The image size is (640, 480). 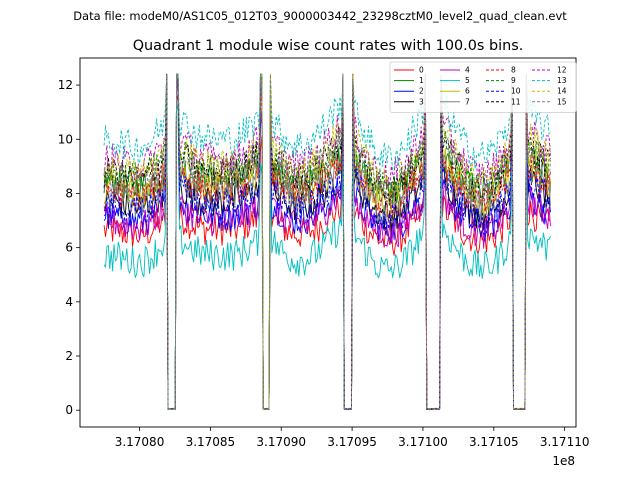 I want to click on legend-label-10: 10, so click(x=516, y=91).